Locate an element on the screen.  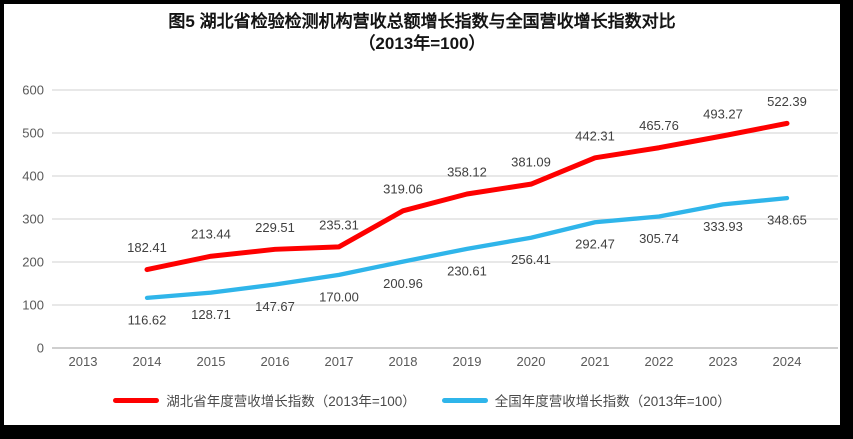
data-label: 116.62 is located at coordinates (147, 319).